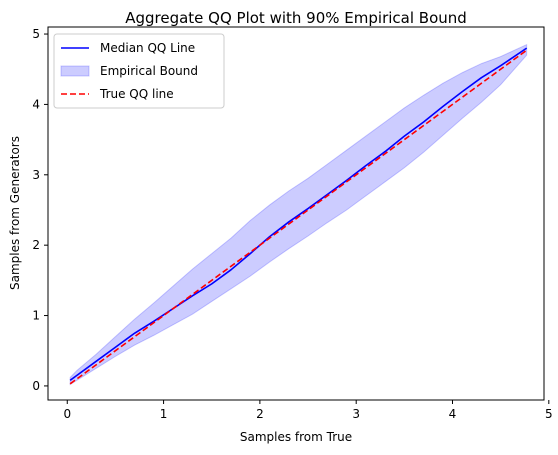 This screenshot has width=558, height=455. What do you see at coordinates (36, 316) in the screenshot?
I see `y-tick-label: 1` at bounding box center [36, 316].